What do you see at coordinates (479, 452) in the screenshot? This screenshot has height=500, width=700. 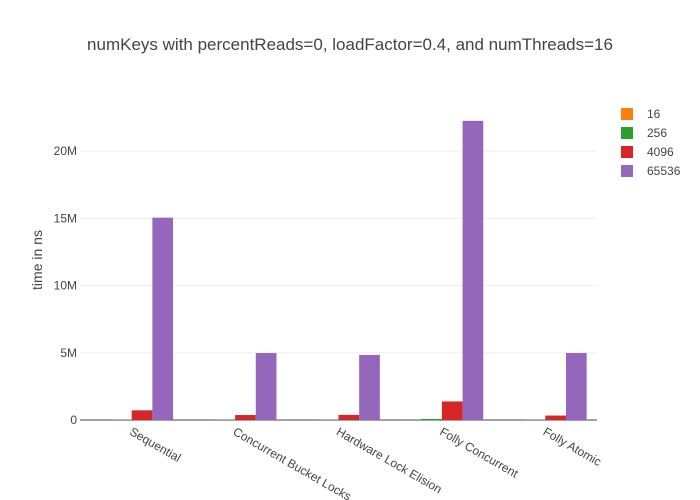 I see `x-tick-label: Folly Concurrent` at bounding box center [479, 452].